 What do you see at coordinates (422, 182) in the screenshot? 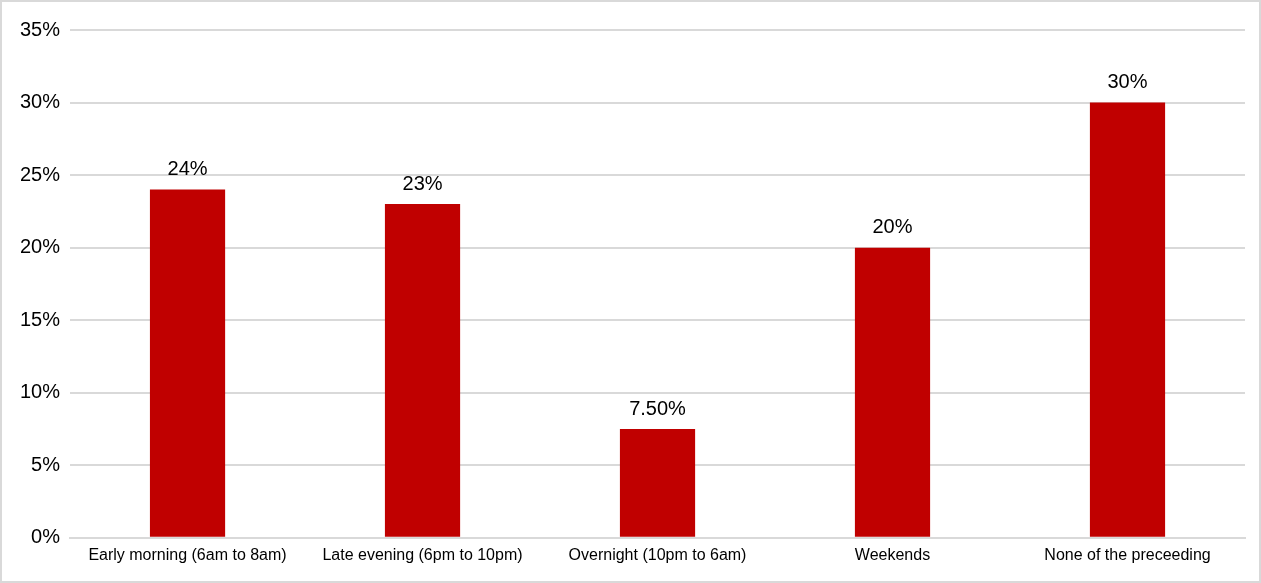
I see `data-label: 23%` at bounding box center [422, 182].